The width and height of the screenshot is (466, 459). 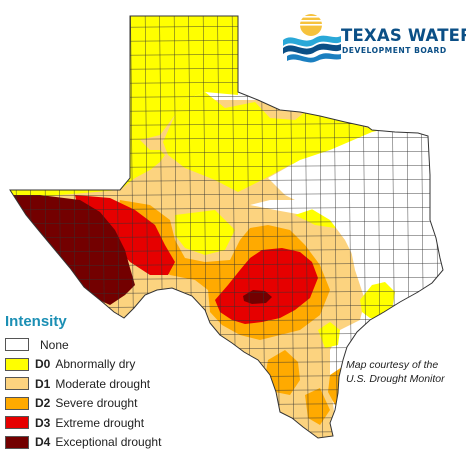 What do you see at coordinates (95, 364) in the screenshot?
I see `legend-label: Abnormally dry` at bounding box center [95, 364].